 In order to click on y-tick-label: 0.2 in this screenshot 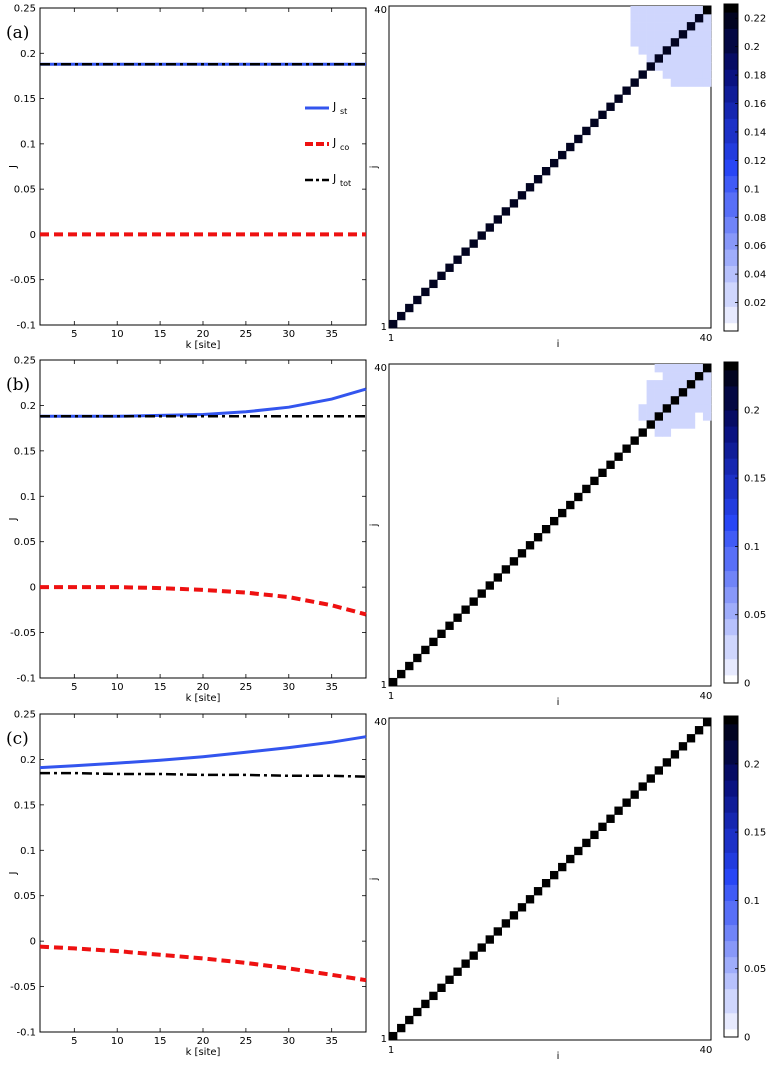, I will do `click(28, 406)`.